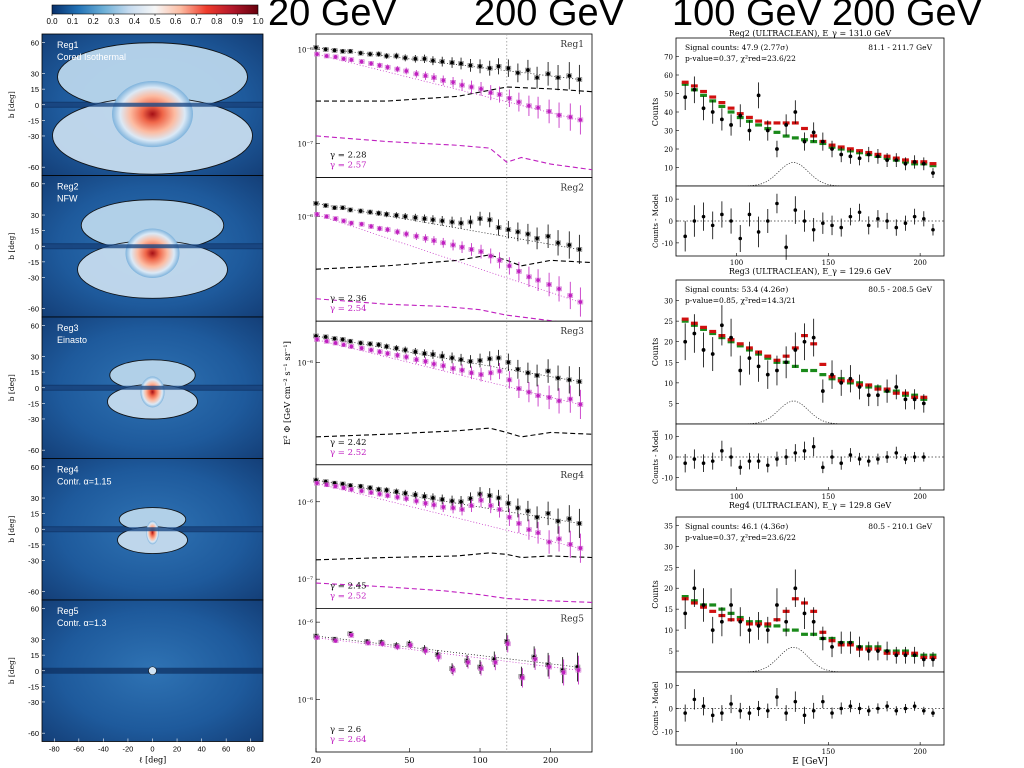  What do you see at coordinates (345, 730) in the screenshot?
I see `spectrum-gamma-label: γ = 2.6` at bounding box center [345, 730].